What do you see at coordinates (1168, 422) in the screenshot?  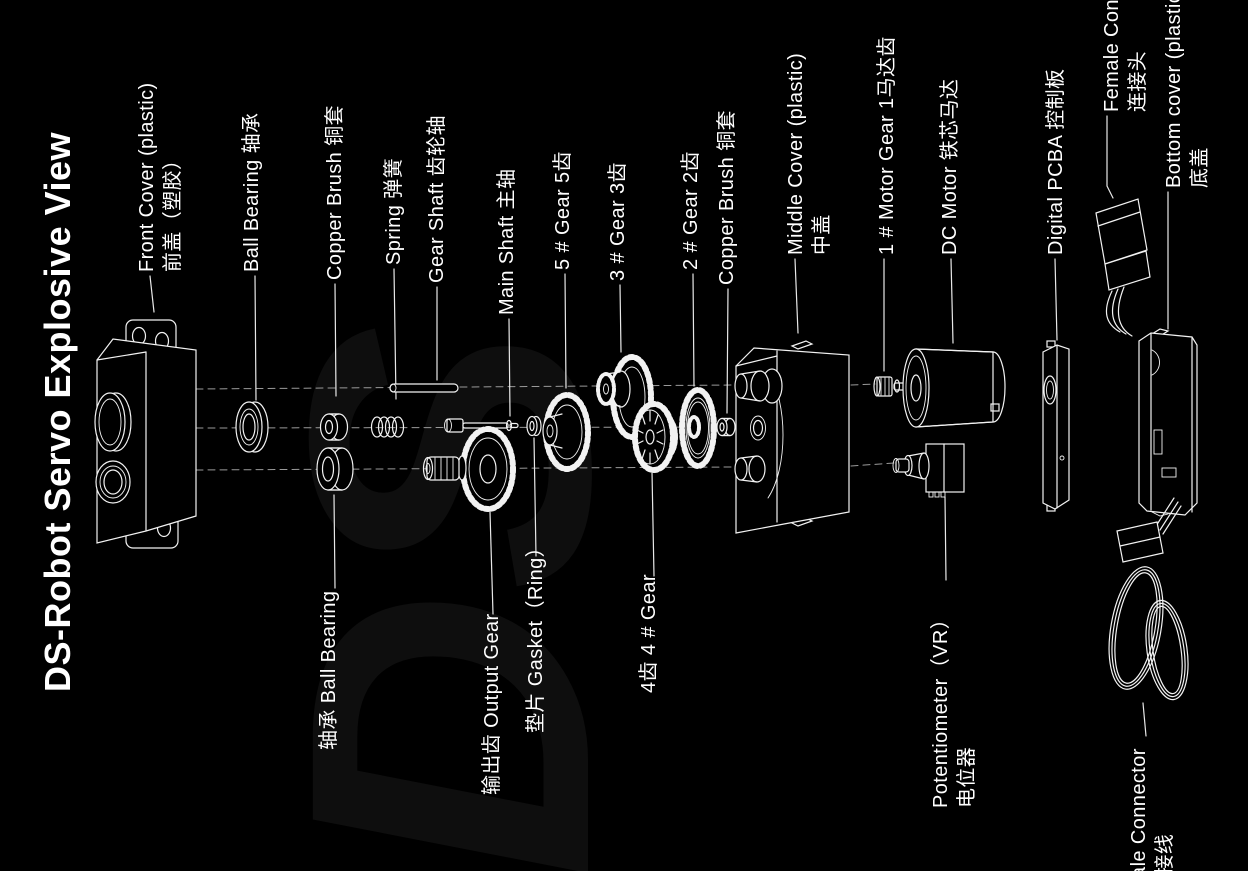 I see `bottom-cover-drawing` at bounding box center [1168, 422].